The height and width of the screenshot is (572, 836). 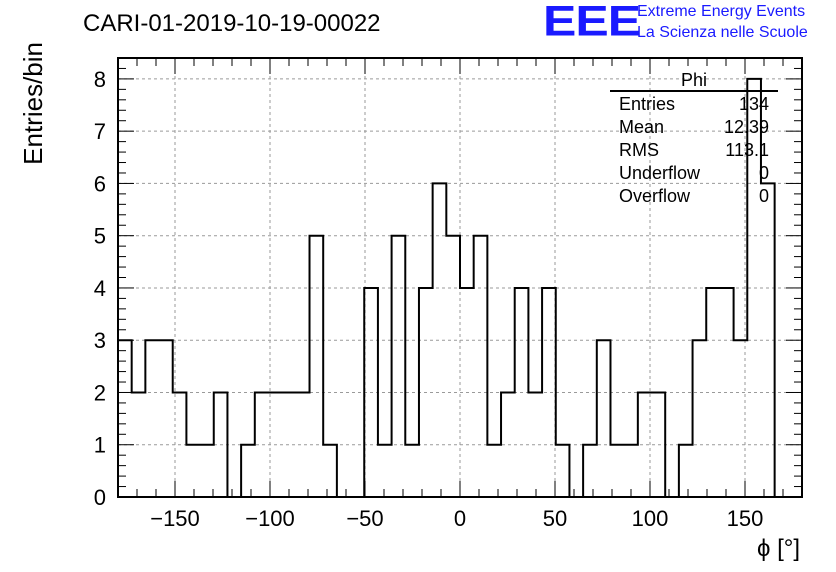 I want to click on x-tick-label: −50, so click(x=364, y=518).